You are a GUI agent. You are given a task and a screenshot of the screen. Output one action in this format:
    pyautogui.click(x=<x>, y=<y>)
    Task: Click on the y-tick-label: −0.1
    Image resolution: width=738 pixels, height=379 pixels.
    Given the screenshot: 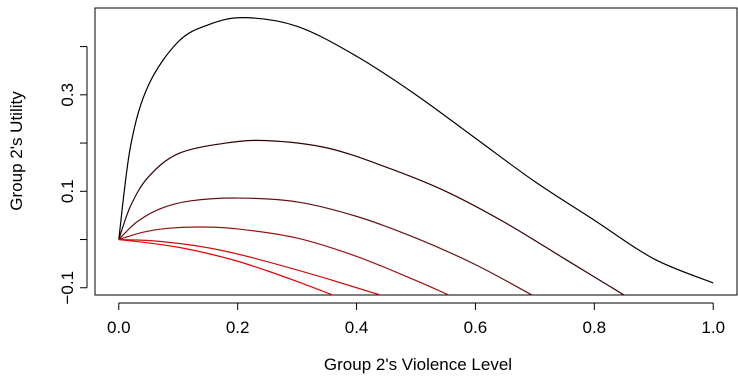 What is the action you would take?
    pyautogui.click(x=67, y=288)
    